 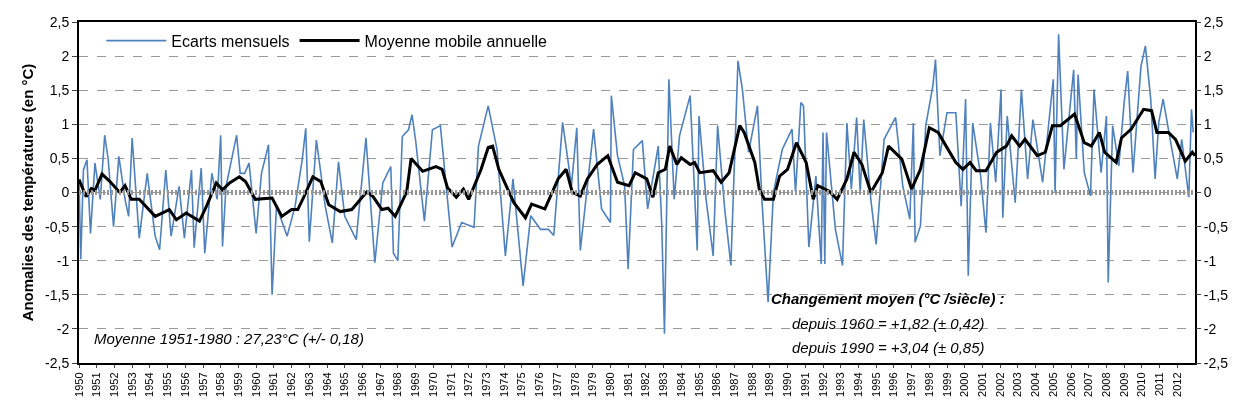 What do you see at coordinates (468, 384) in the screenshot?
I see `x-tick-label: 1972` at bounding box center [468, 384].